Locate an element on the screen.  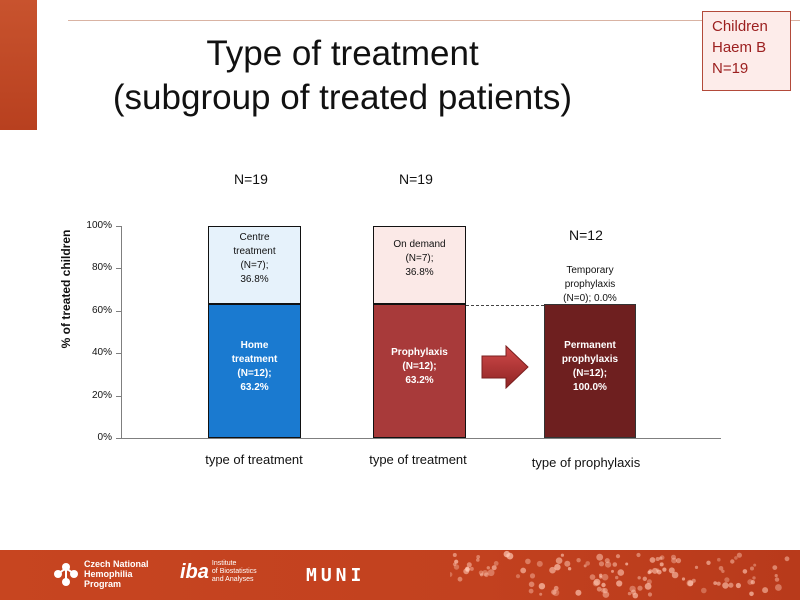
y-tick-label: 80% is located at coordinates (101, 268).